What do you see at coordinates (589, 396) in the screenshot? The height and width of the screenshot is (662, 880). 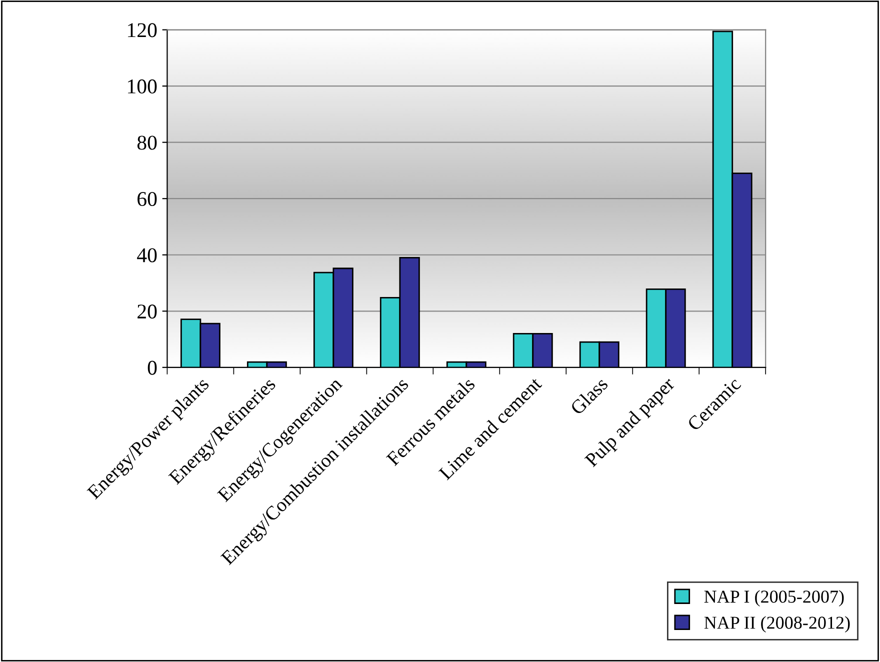 I see `x-tick-label: Glass` at bounding box center [589, 396].